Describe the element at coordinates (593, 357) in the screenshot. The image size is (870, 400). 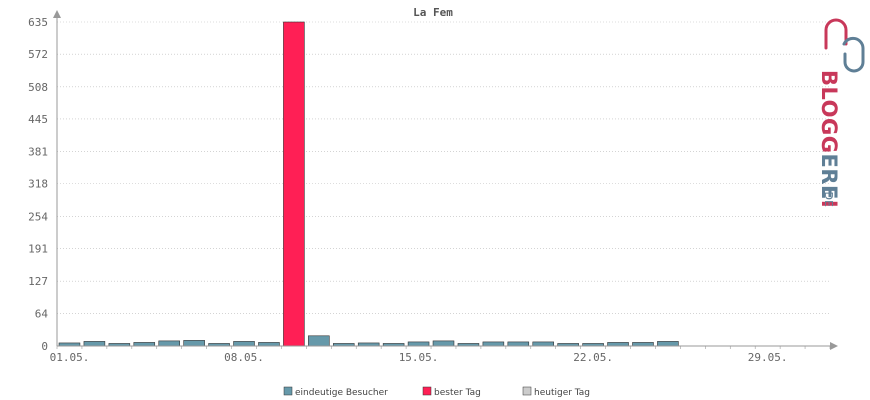
I see `x-tick-label: 22.05.` at that location.